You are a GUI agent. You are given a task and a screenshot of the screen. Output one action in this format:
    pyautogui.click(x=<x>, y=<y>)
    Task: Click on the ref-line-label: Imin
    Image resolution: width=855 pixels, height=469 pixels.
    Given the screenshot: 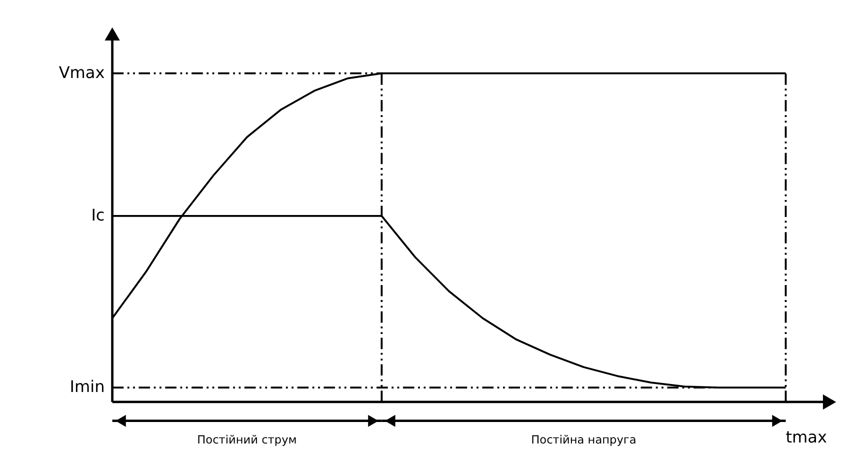 What is the action you would take?
    pyautogui.click(x=87, y=386)
    